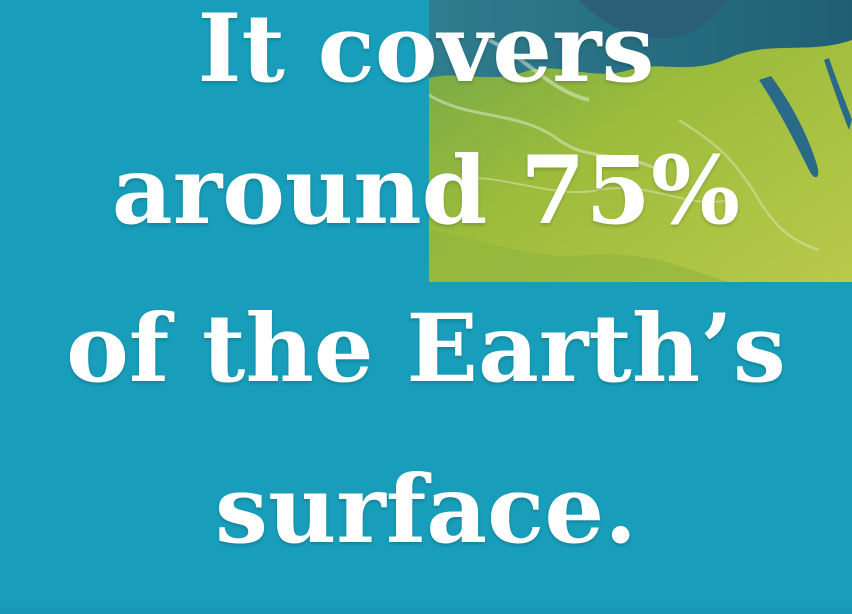 The height and width of the screenshot is (614, 852). Describe the element at coordinates (426, 52) in the screenshot. I see `caption-line-1: It covers` at that location.